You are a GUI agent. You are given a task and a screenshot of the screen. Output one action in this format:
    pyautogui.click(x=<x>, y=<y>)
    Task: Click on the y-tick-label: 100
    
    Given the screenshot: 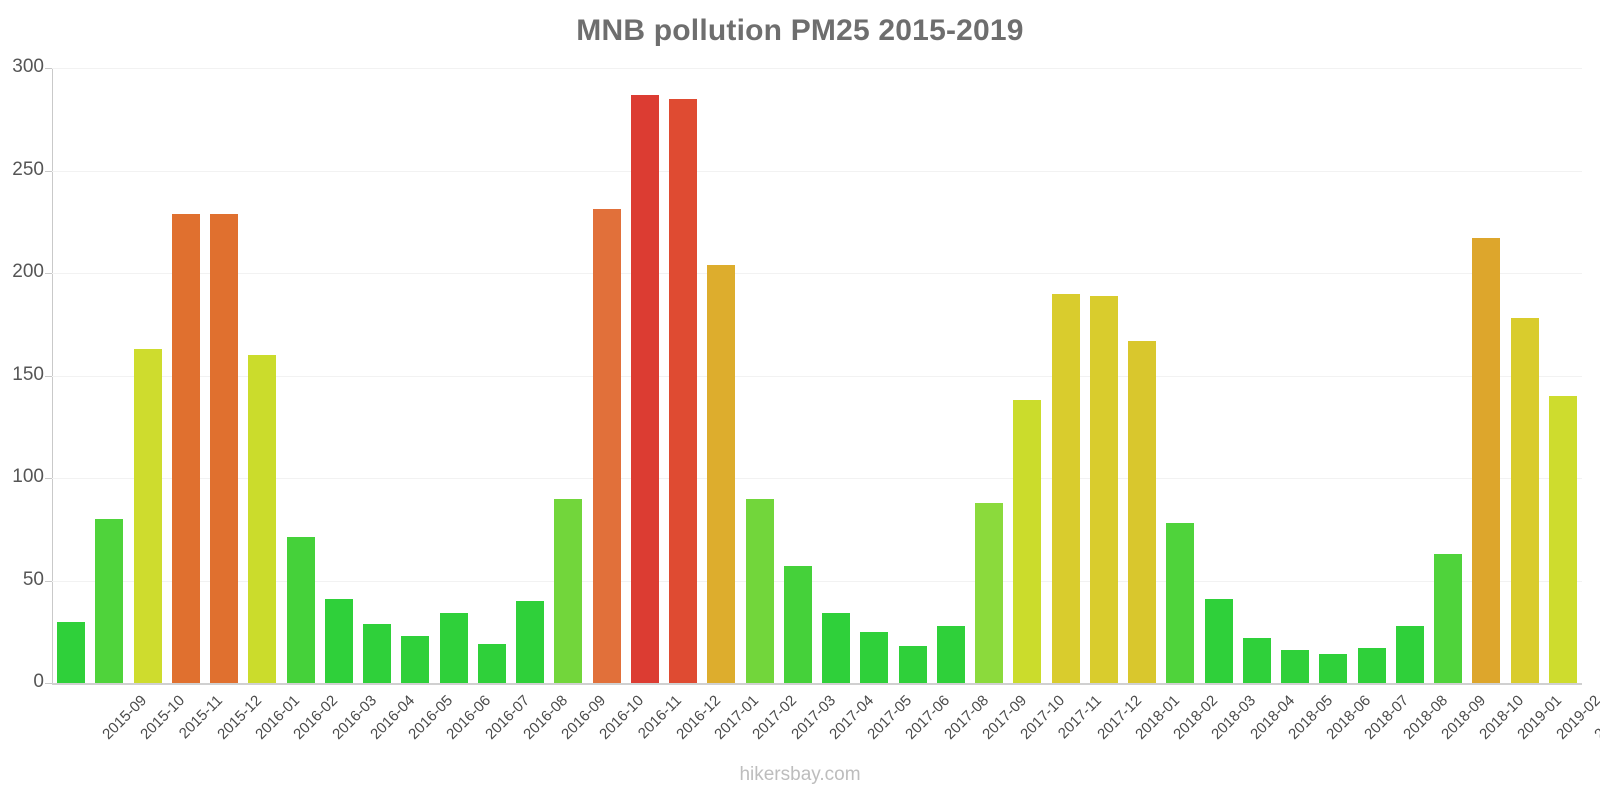 What is the action you would take?
    pyautogui.click(x=28, y=476)
    